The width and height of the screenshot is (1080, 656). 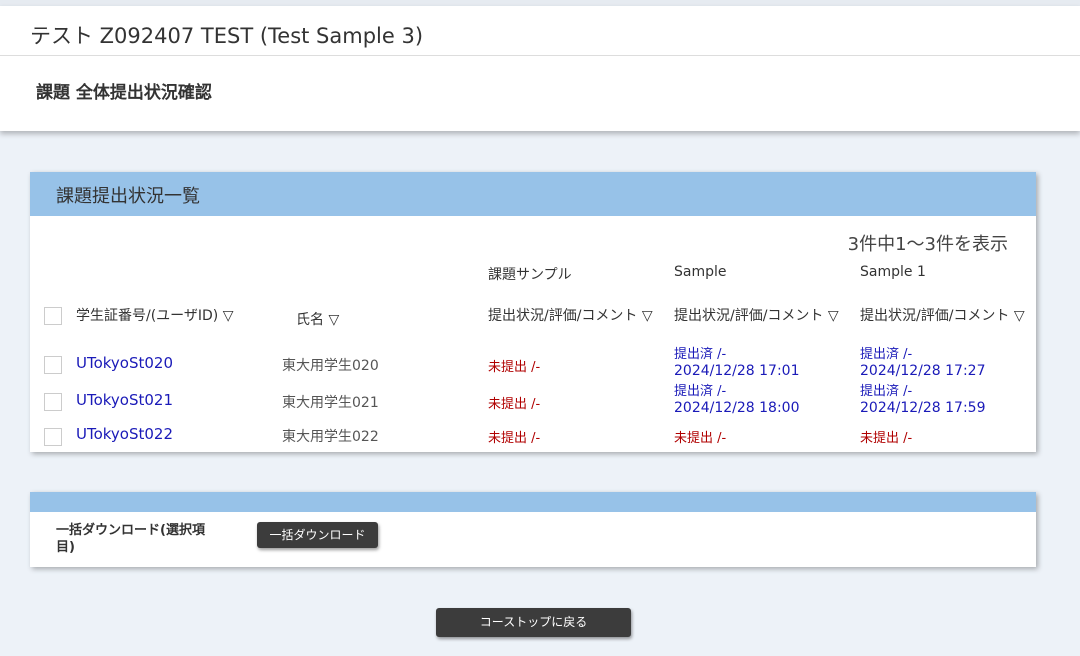 I want to click on panel-heading-bar, so click(x=533, y=502).